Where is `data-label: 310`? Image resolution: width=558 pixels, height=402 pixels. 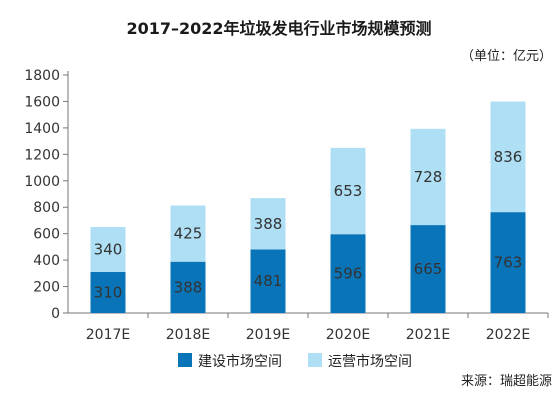 data-label: 310 is located at coordinates (108, 293).